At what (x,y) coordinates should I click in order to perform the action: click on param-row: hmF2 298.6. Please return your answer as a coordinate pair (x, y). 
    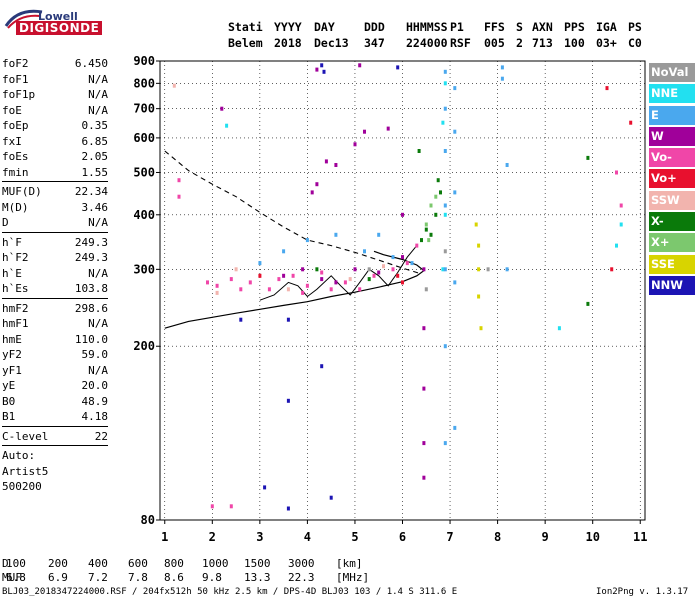
    Looking at the image, I should click on (55, 309).